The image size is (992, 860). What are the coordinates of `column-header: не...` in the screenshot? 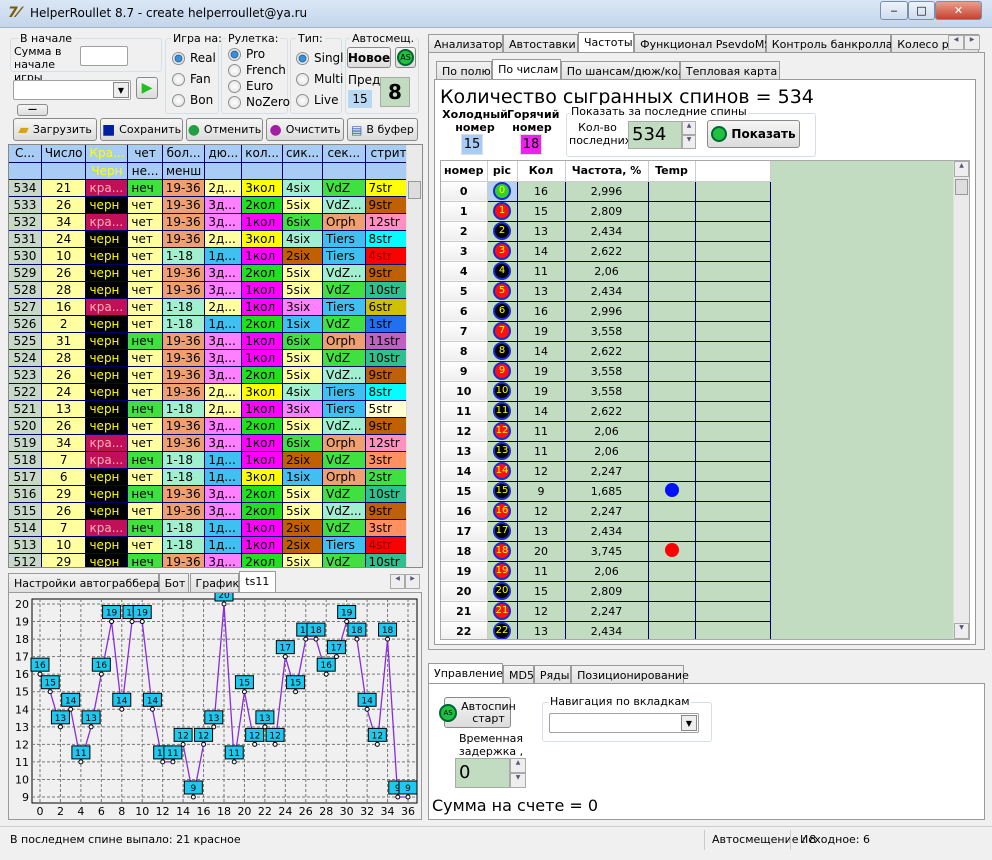 It's located at (145, 171).